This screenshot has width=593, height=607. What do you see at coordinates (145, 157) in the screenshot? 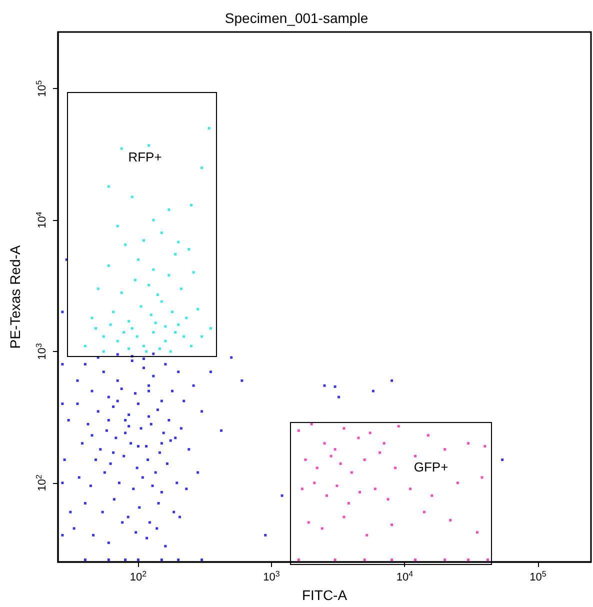
I see `annotation: RFP+` at bounding box center [145, 157].